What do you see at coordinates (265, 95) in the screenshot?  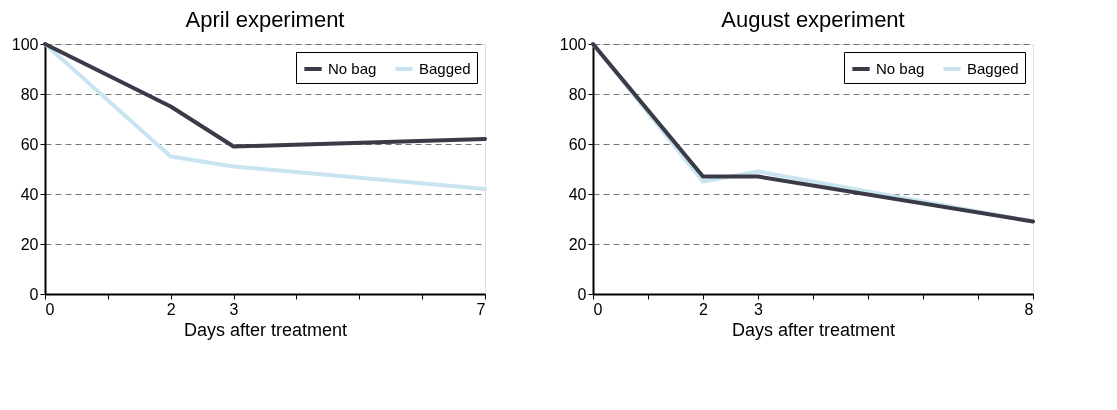 I see `line-series` at bounding box center [265, 95].